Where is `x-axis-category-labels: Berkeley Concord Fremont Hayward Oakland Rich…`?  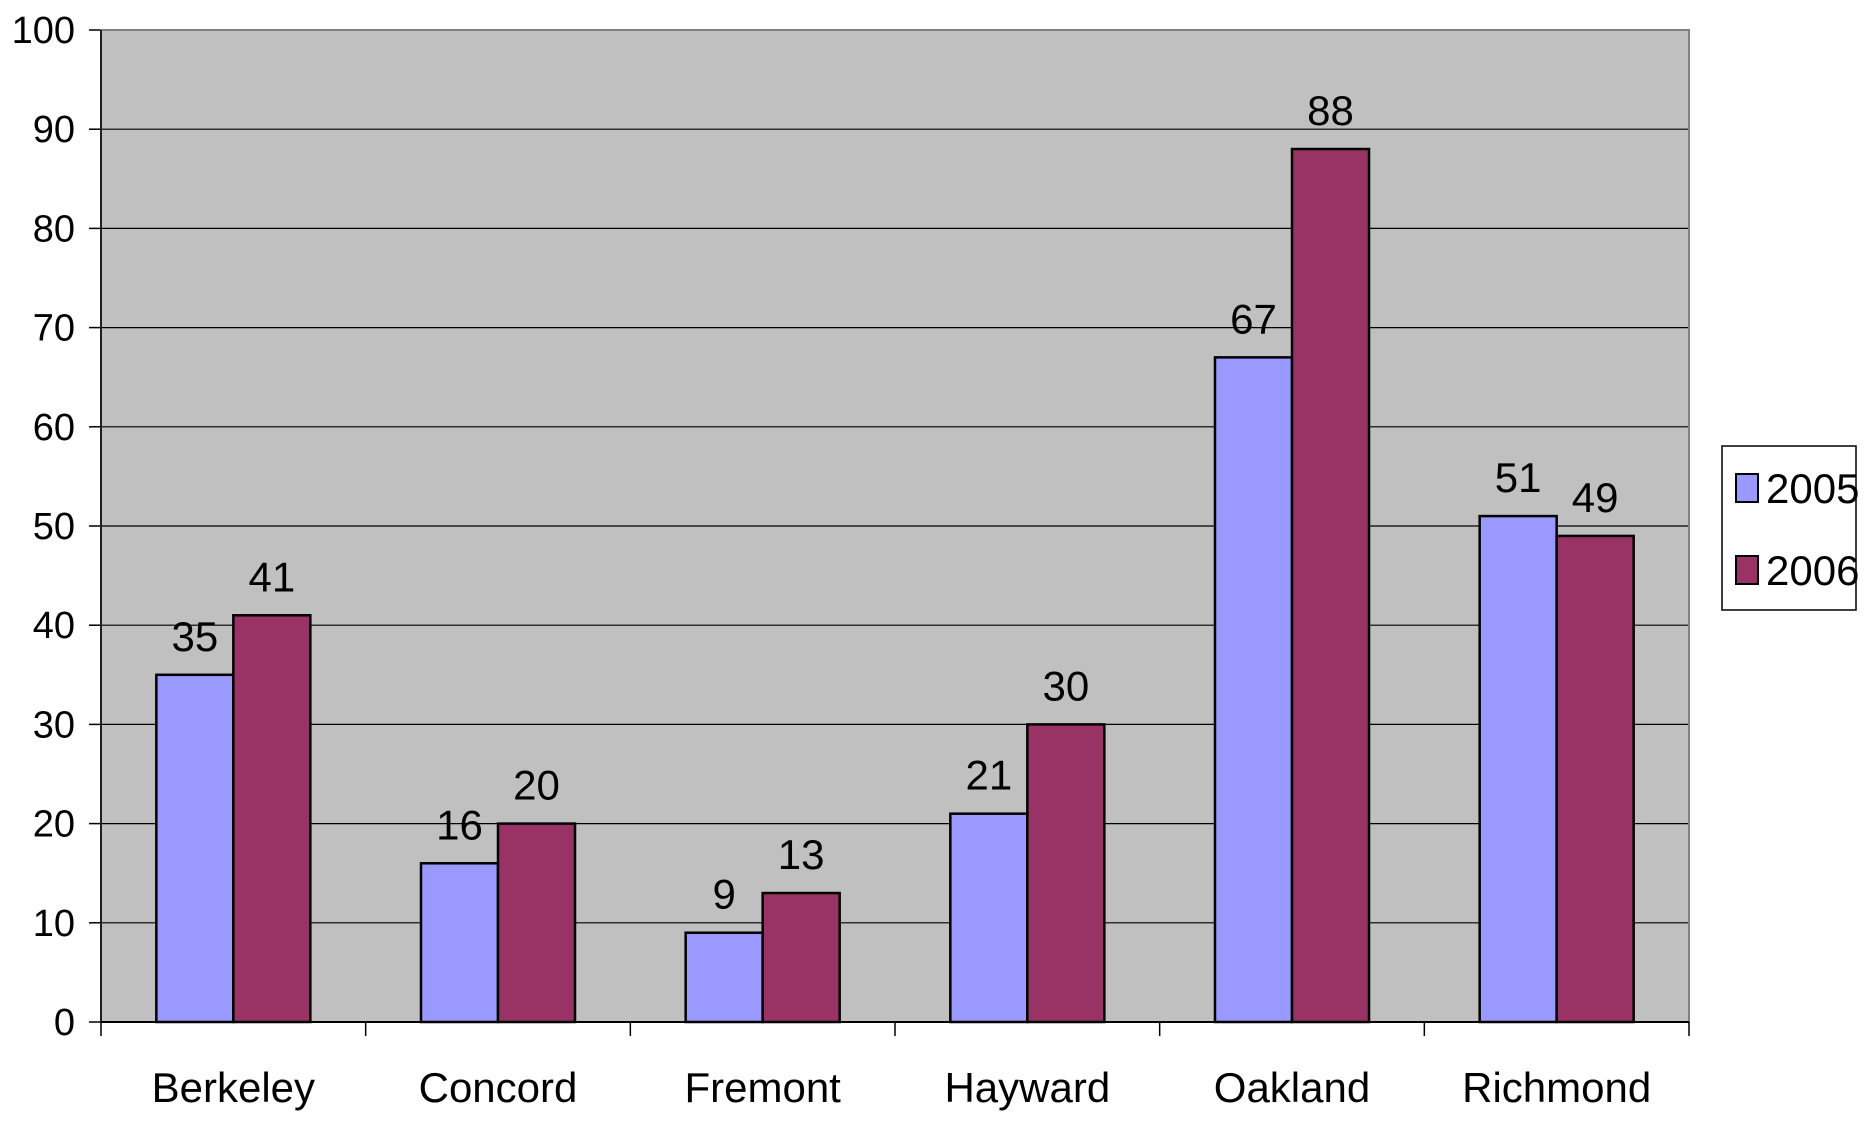
x-axis-category-labels: Berkeley Concord Fremont Hayward Oakland Rich… is located at coordinates (902, 1087).